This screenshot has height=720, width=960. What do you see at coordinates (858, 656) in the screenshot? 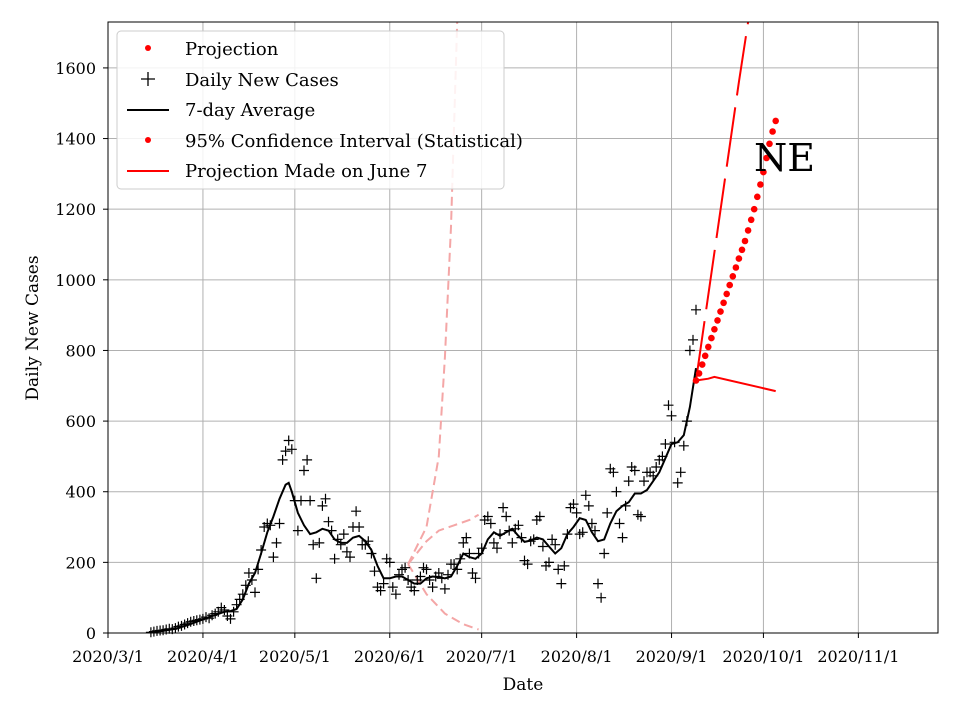
I see `x-tick-label: 2020/11/1` at bounding box center [858, 656].